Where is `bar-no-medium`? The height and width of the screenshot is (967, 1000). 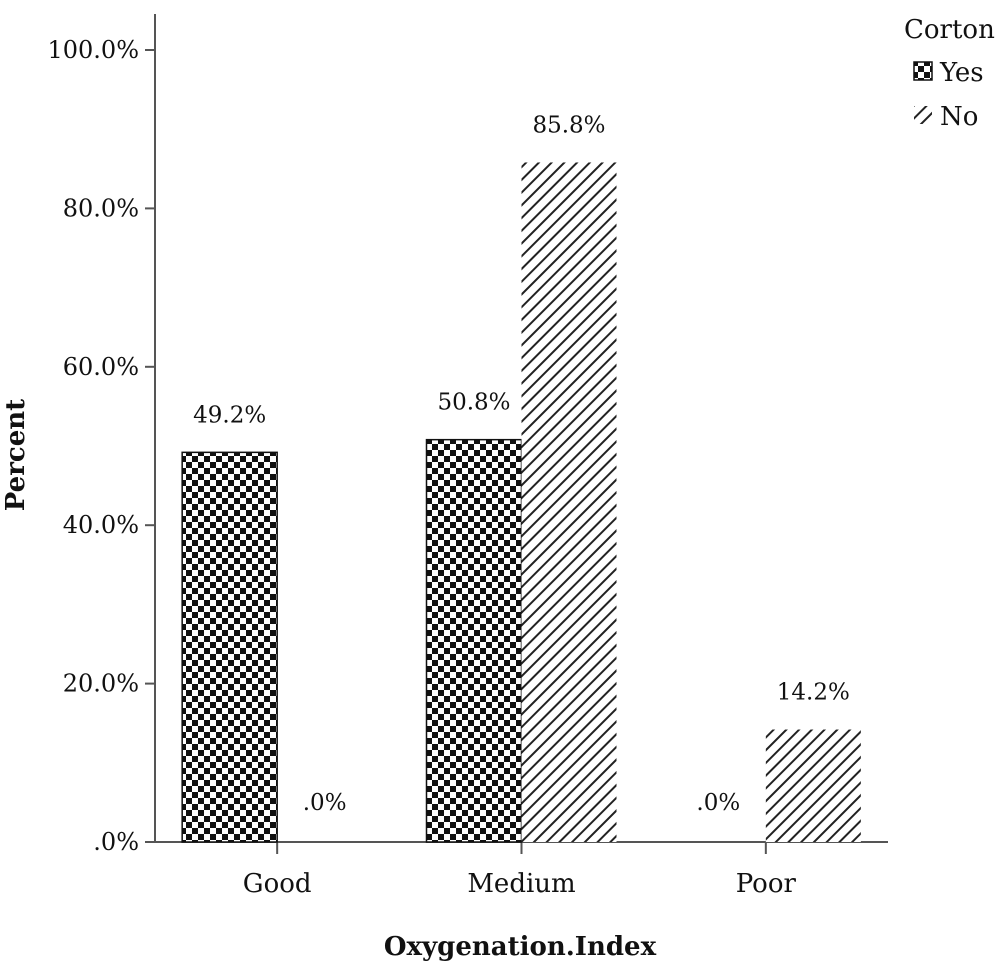 bar-no-medium is located at coordinates (569, 502).